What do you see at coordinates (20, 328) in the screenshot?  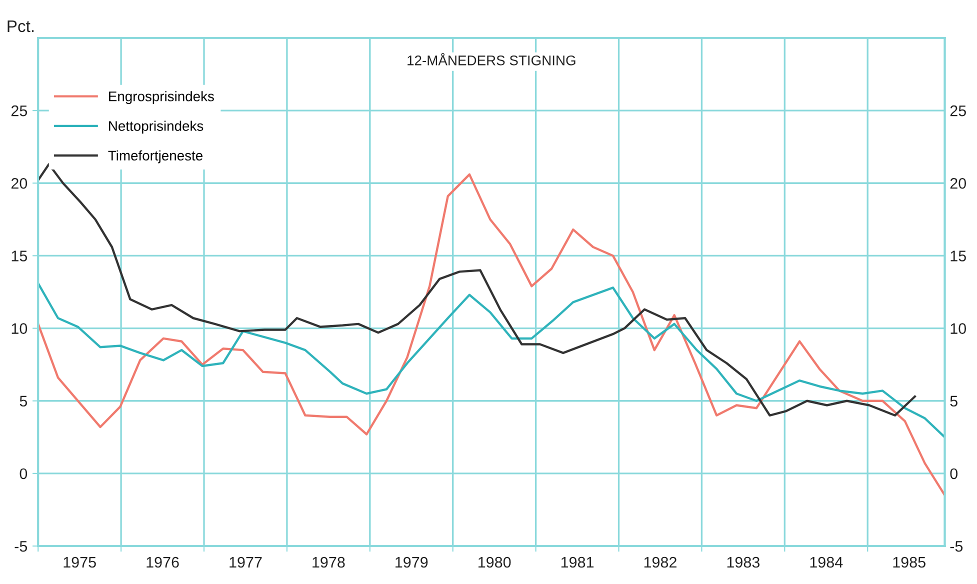 I see `y-tick-label: 10` at bounding box center [20, 328].